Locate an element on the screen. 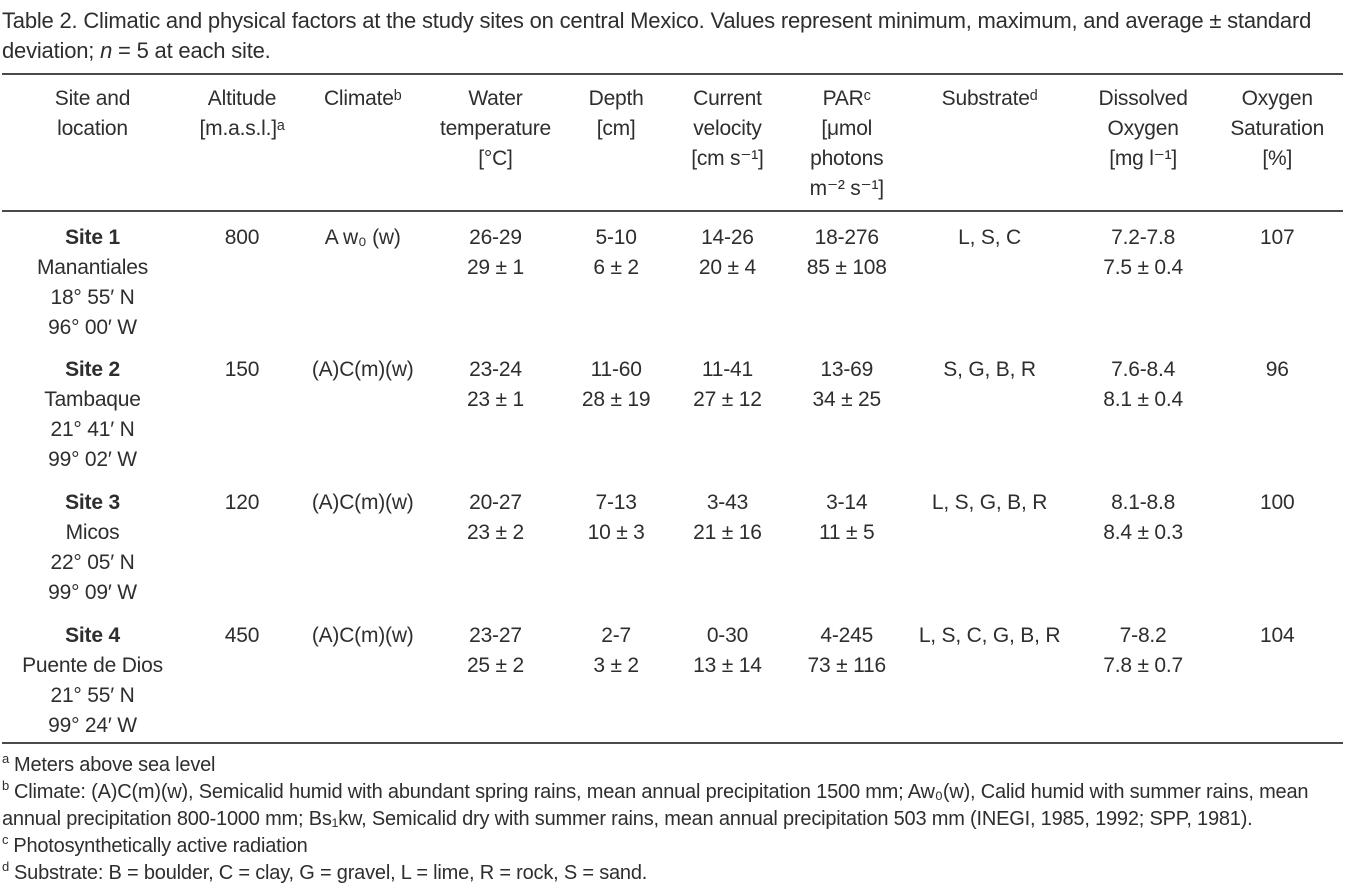  cell-depth: 5-10 6 ± 2 is located at coordinates (616, 252).